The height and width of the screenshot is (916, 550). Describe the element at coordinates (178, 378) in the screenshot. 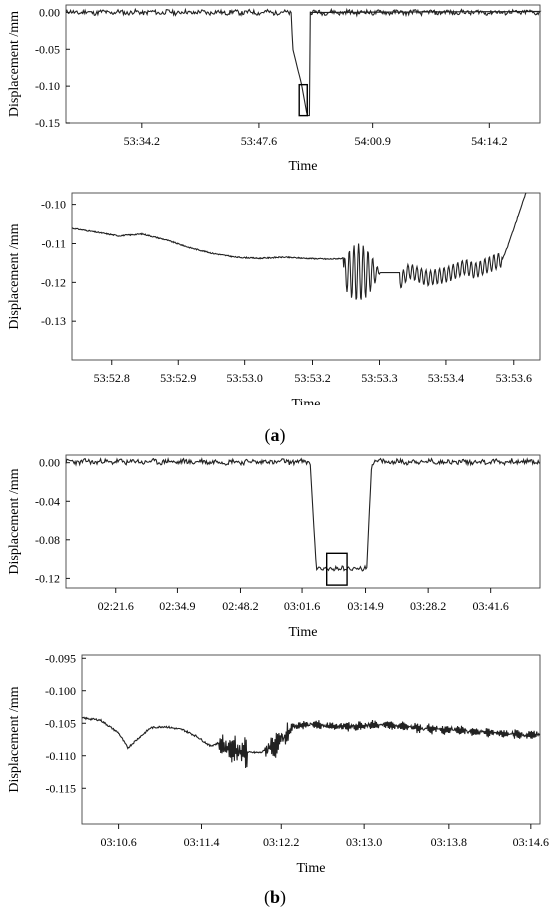

I see `x-tick-label: 53:52.9` at that location.